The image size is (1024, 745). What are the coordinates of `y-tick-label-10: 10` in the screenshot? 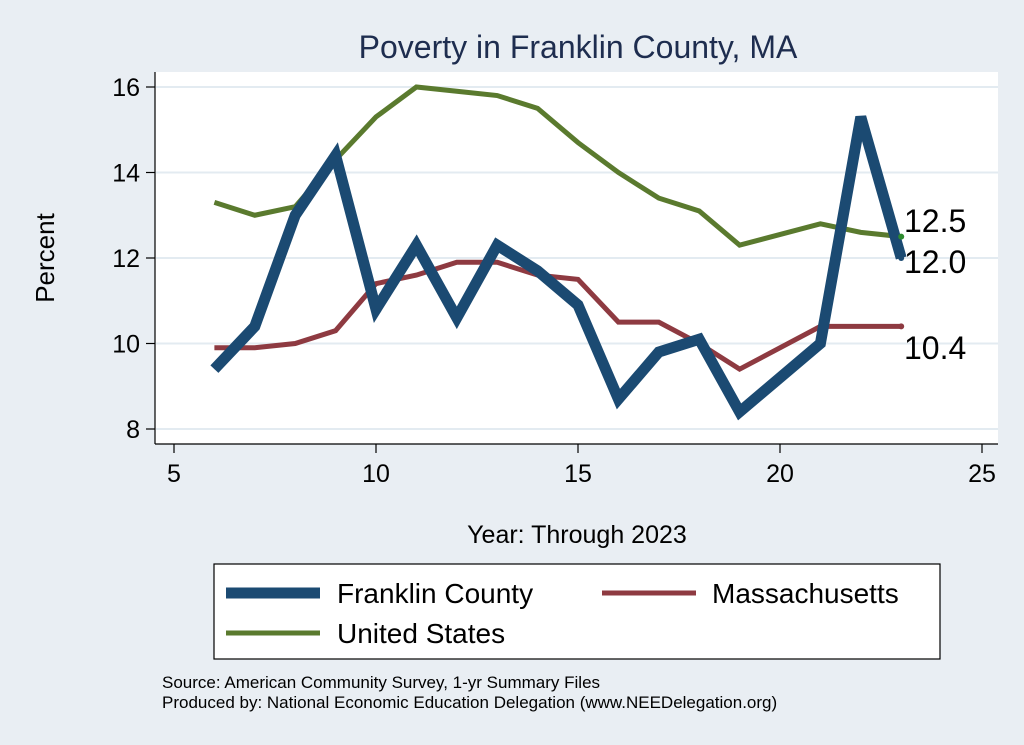 It's located at (126, 345).